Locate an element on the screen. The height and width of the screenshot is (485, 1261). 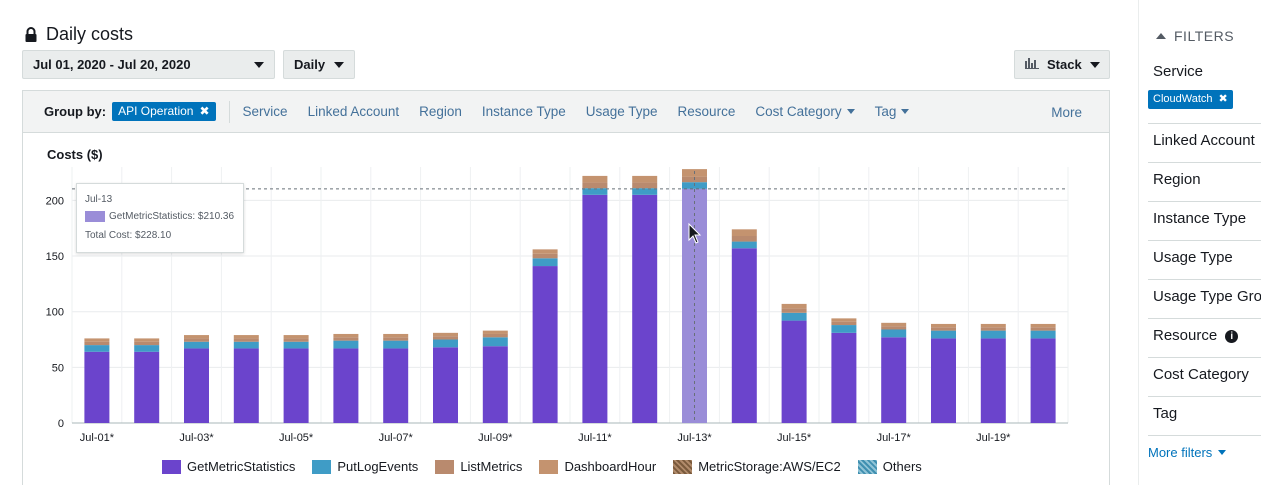
more-filters-link: More filters is located at coordinates (1187, 452).